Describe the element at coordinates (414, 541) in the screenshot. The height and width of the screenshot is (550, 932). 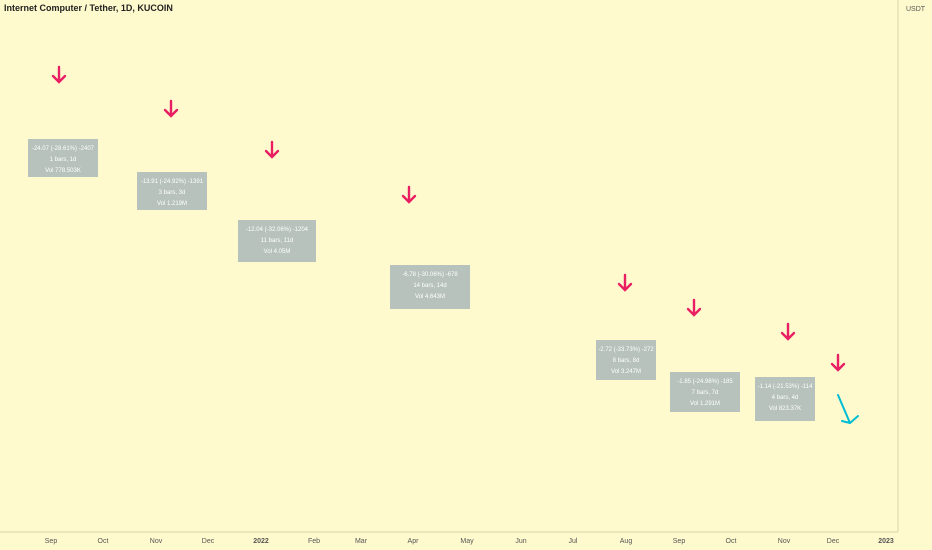
I see `x-tick-label: Apr` at that location.